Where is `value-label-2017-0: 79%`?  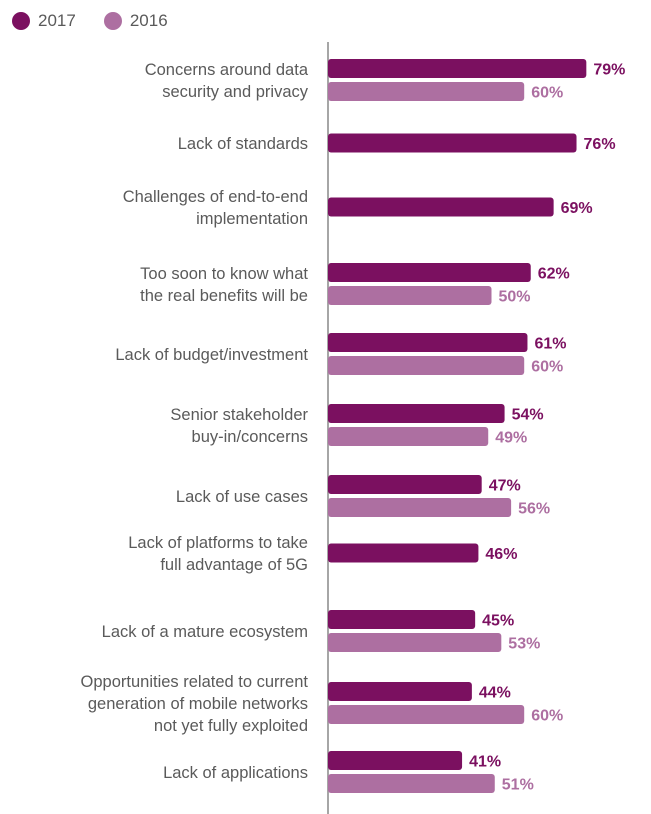
value-label-2017-0: 79% is located at coordinates (609, 70).